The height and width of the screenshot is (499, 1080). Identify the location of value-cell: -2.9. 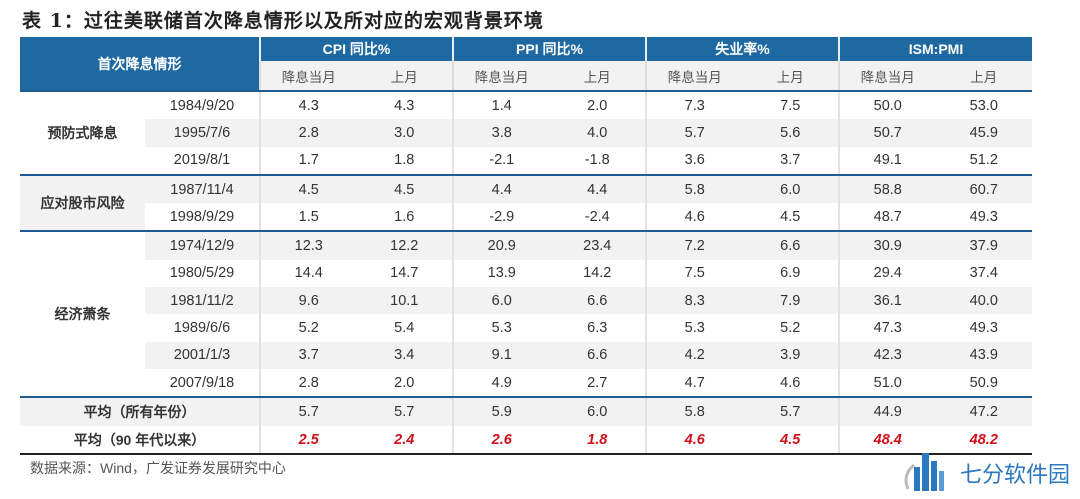
(501, 218).